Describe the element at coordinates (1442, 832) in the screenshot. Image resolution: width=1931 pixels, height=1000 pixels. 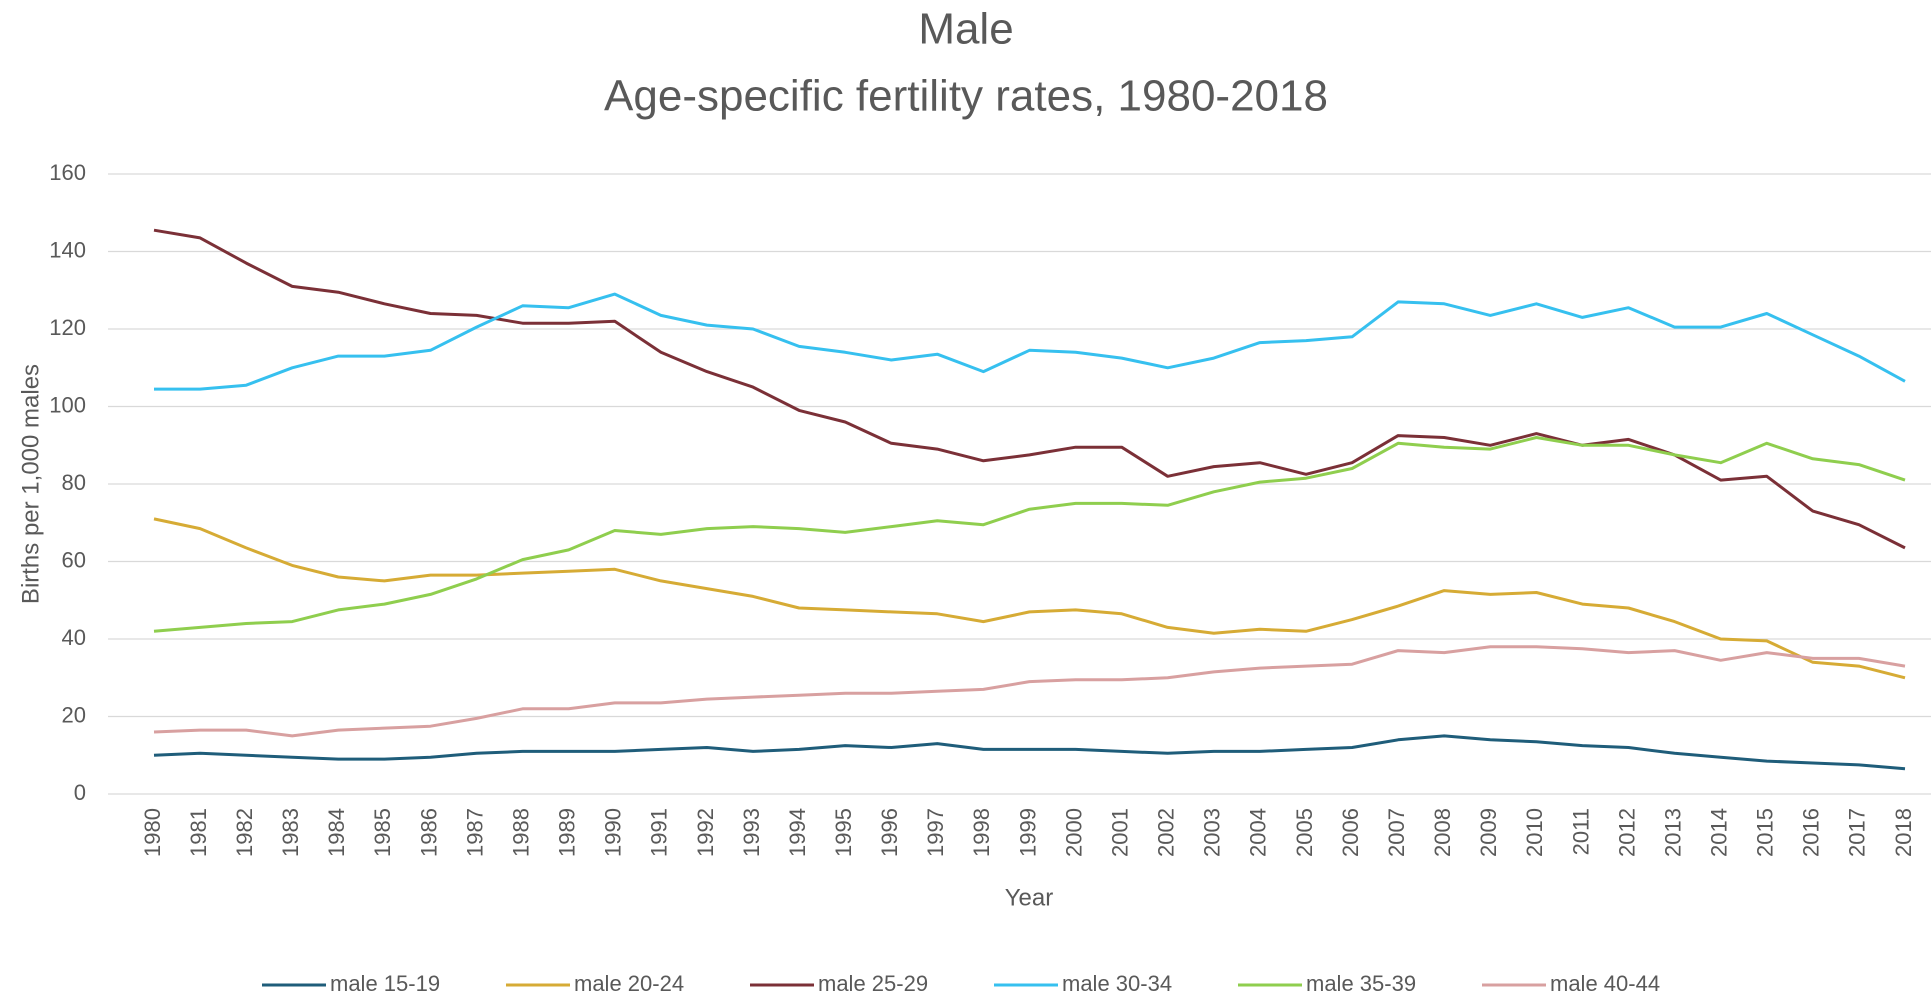
I see `x-tick-label: 2008` at that location.